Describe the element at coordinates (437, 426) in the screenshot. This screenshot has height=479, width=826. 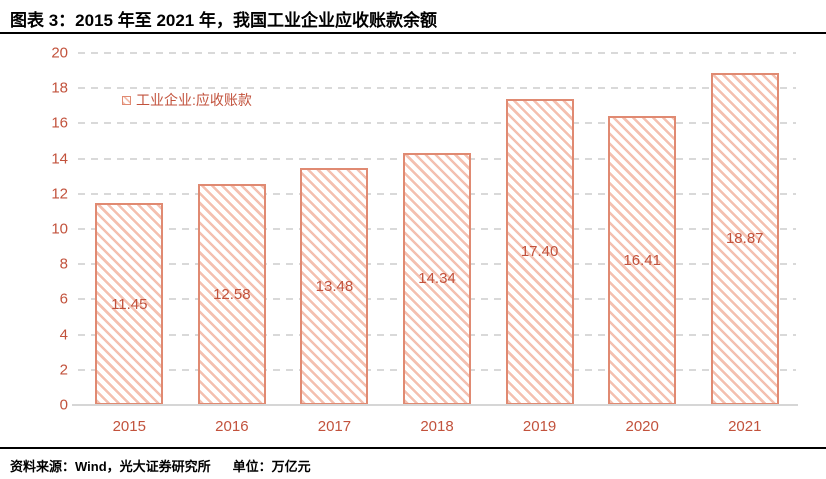
I see `x-axis-tick-label: 2018` at that location.